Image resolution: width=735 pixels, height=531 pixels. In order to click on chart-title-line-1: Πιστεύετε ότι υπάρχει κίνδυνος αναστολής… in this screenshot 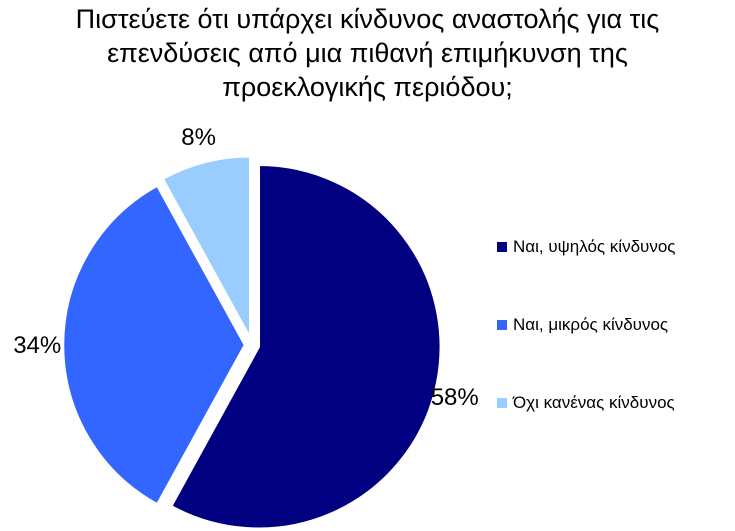, I will do `click(367, 19)`.